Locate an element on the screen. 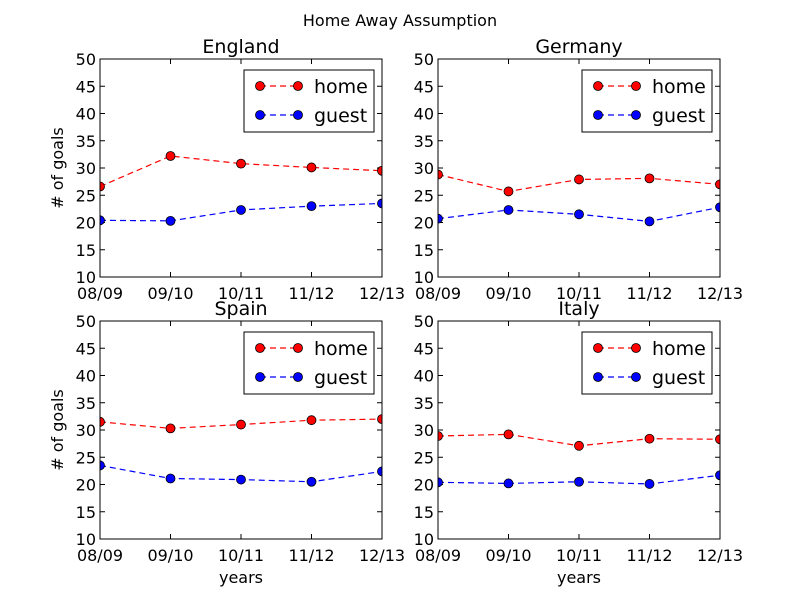 The width and height of the screenshot is (800, 600). italy-ytick-label: 50 is located at coordinates (424, 321).